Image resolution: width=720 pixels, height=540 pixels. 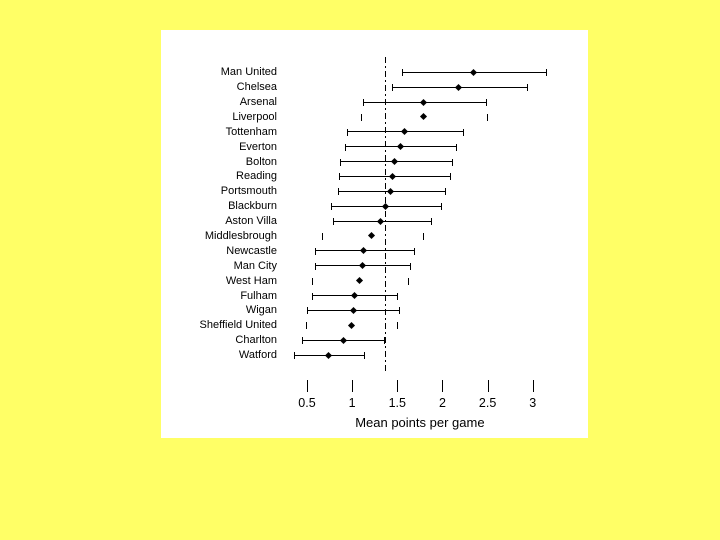 I want to click on team-label: Liverpool, so click(x=254, y=116).